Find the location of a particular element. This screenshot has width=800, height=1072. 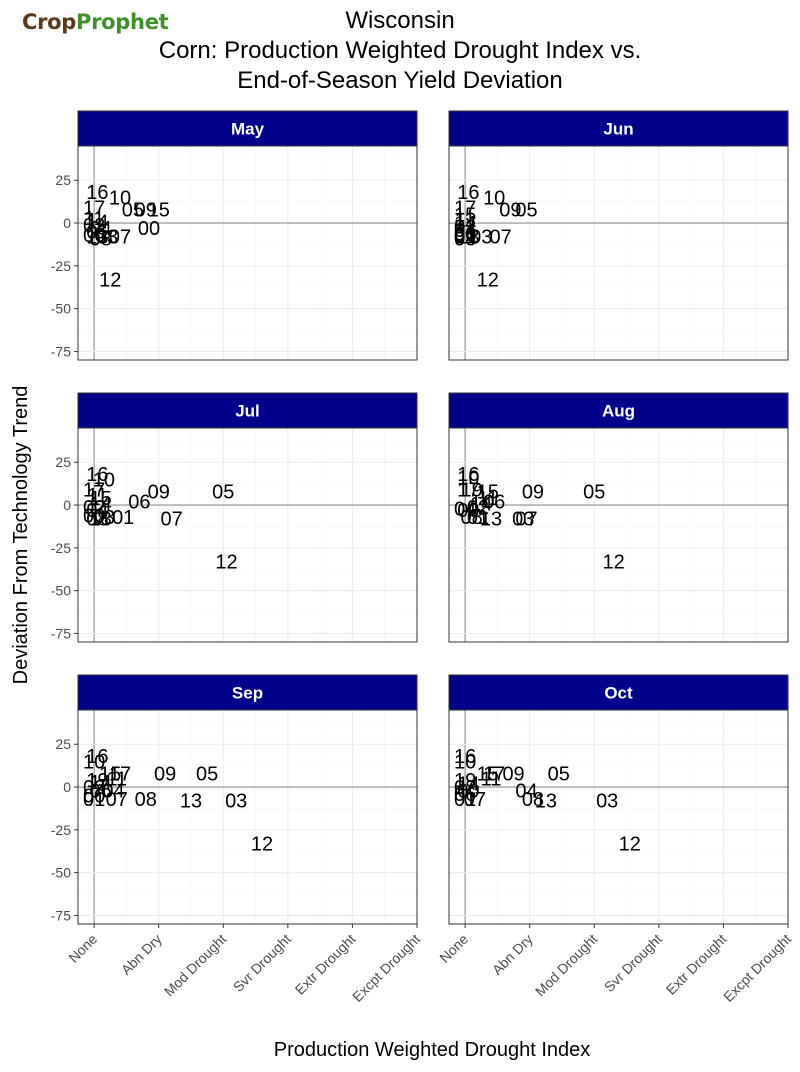

data-point-label-aug-07: 07 is located at coordinates (526, 520).